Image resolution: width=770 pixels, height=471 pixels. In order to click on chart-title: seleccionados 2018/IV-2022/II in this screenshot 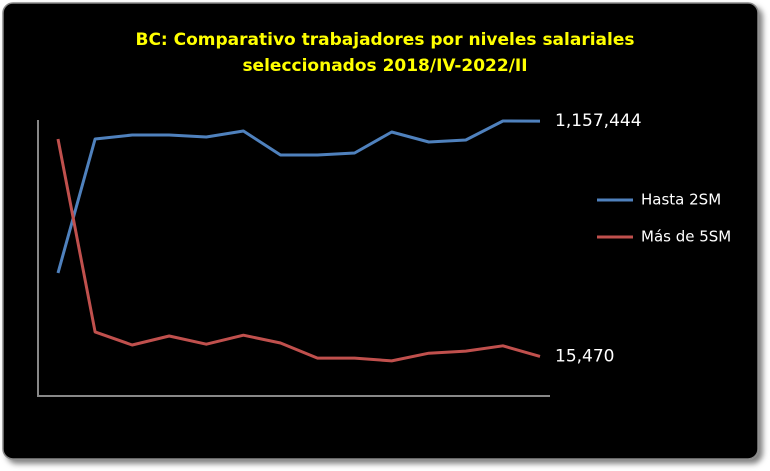, I will do `click(384, 66)`.